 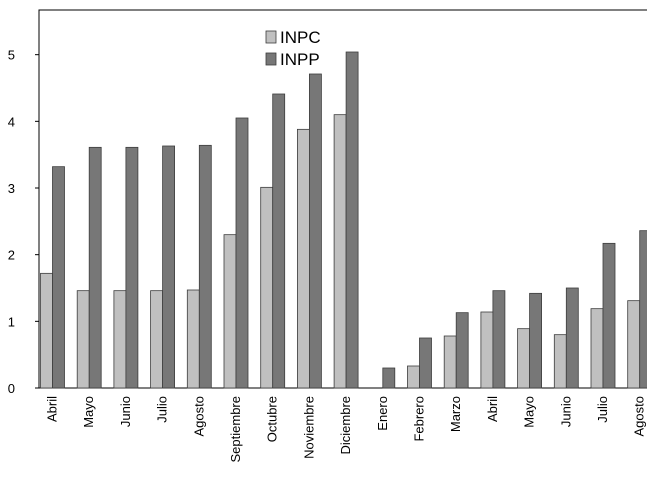 What do you see at coordinates (272, 419) in the screenshot?
I see `x-tick-label: Octubre` at bounding box center [272, 419].